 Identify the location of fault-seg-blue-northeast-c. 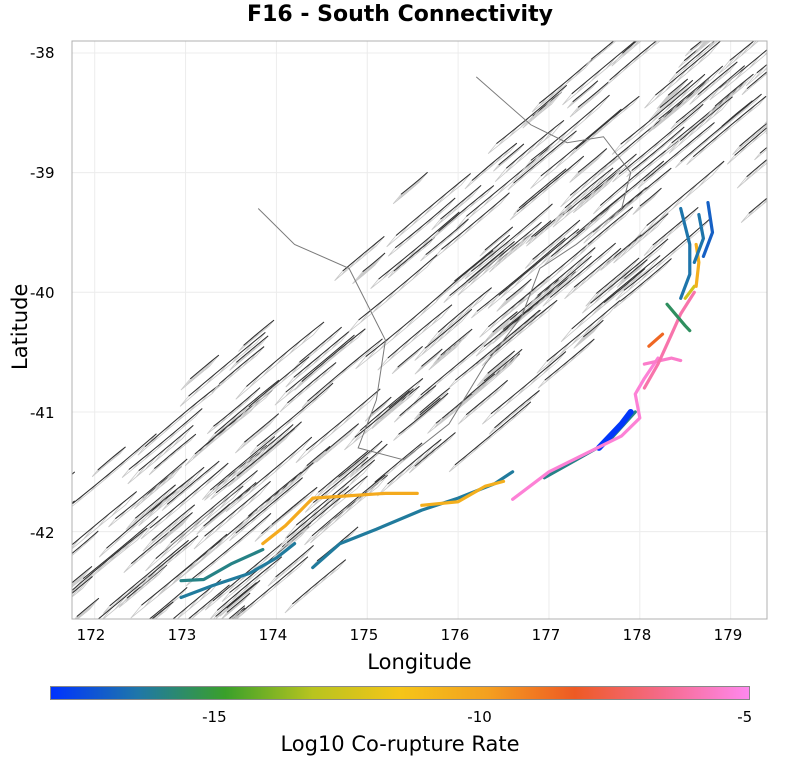
(708, 229).